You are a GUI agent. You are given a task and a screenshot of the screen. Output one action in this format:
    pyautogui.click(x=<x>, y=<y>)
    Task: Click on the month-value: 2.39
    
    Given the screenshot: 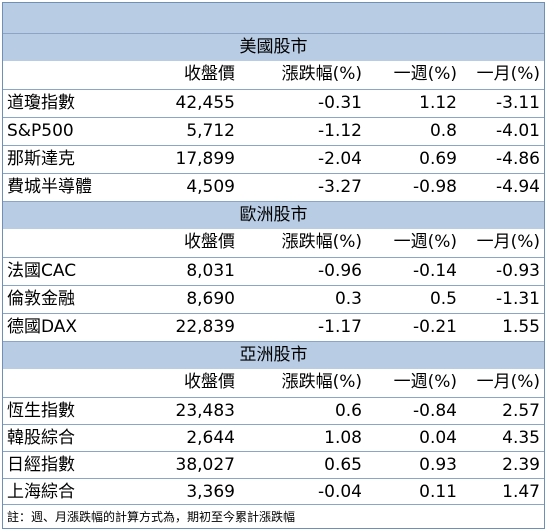 What is the action you would take?
    pyautogui.click(x=521, y=465)
    